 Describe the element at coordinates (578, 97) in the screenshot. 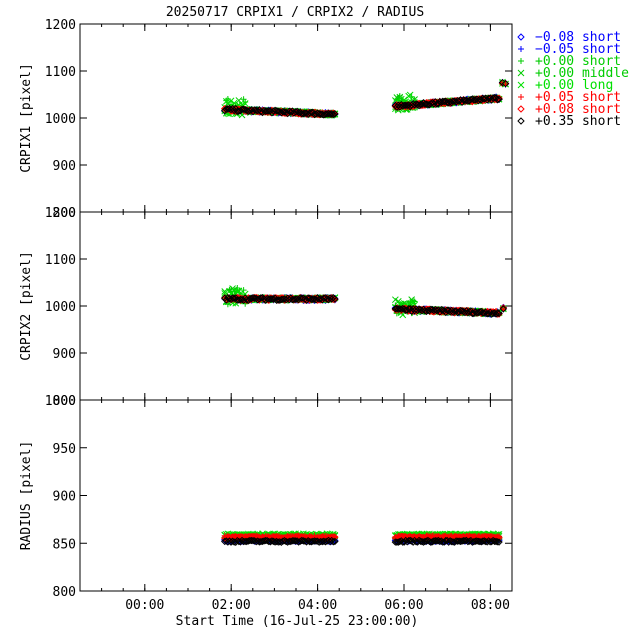

I see `legend-label: +0.05 short` at that location.